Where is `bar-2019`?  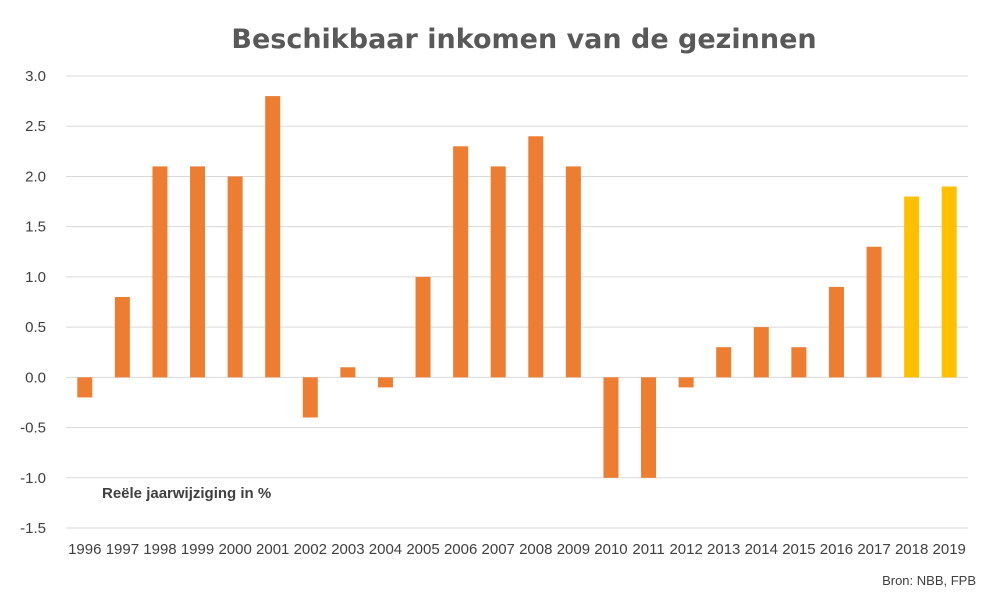
bar-2019 is located at coordinates (949, 282).